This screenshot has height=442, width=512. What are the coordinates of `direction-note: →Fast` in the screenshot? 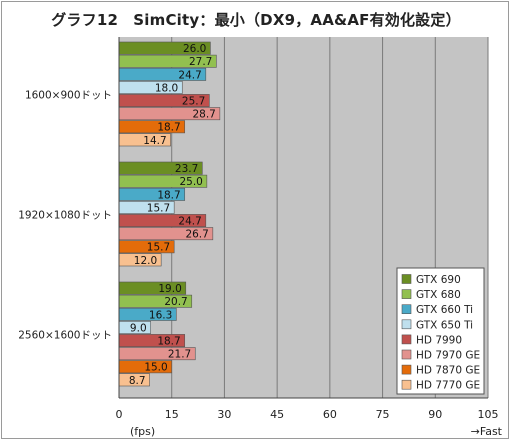 It's located at (487, 431).